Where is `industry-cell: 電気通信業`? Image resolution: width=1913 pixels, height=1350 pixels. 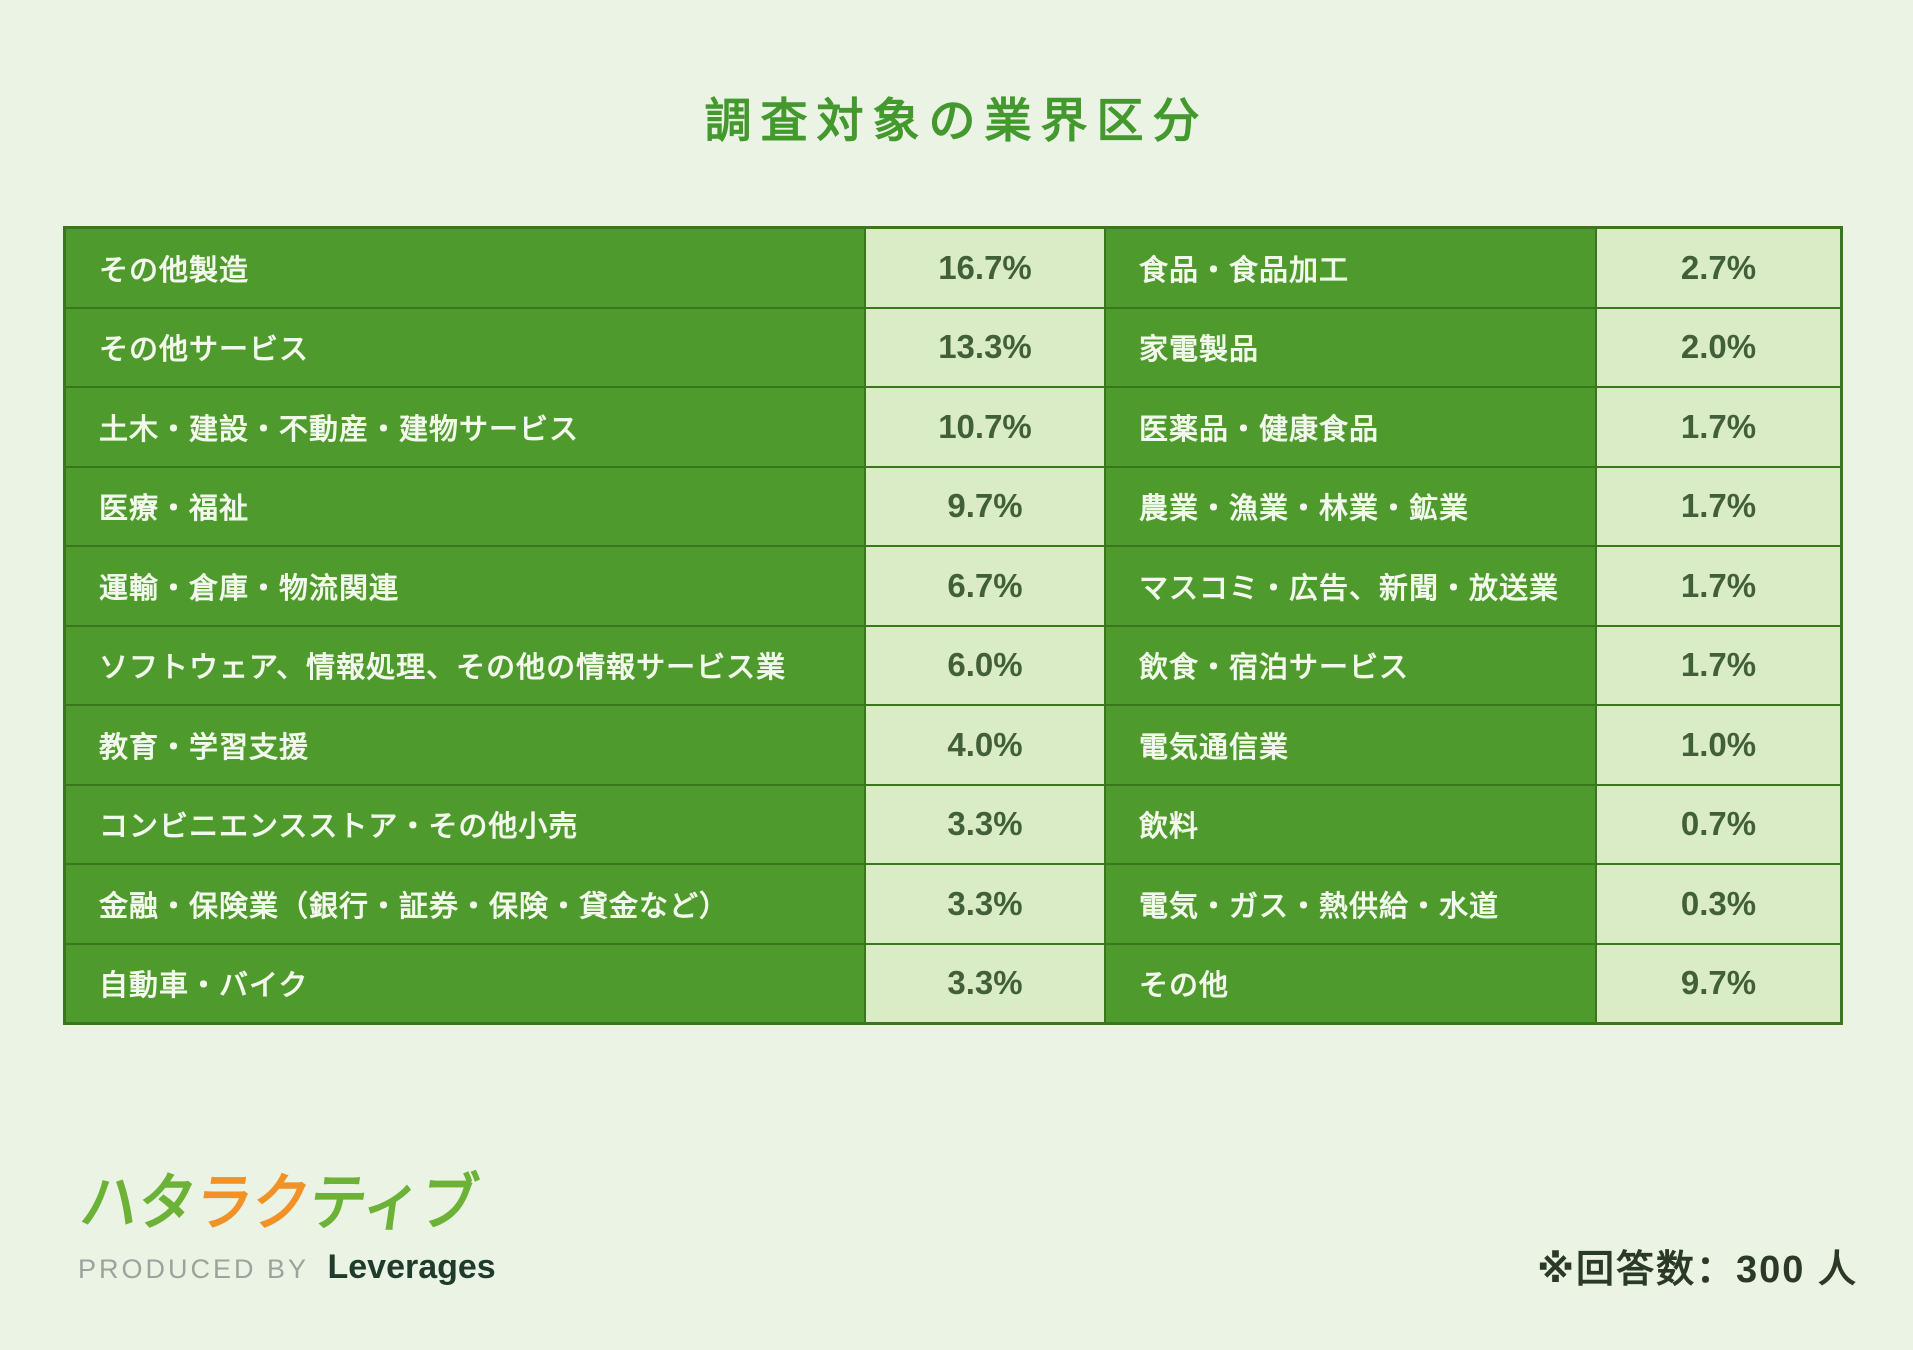 industry-cell: 電気通信業 is located at coordinates (1350, 745).